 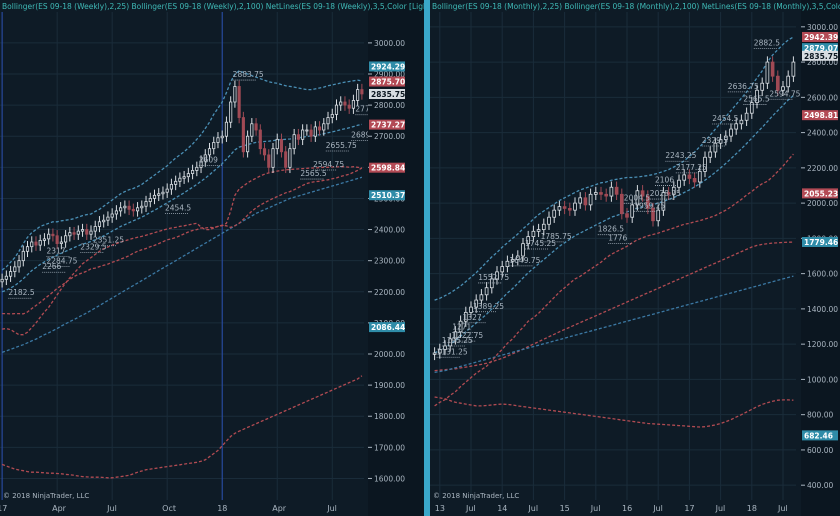 What do you see at coordinates (389, 416) in the screenshot?
I see `weekly-ytick-label: 1800.00` at bounding box center [389, 416].